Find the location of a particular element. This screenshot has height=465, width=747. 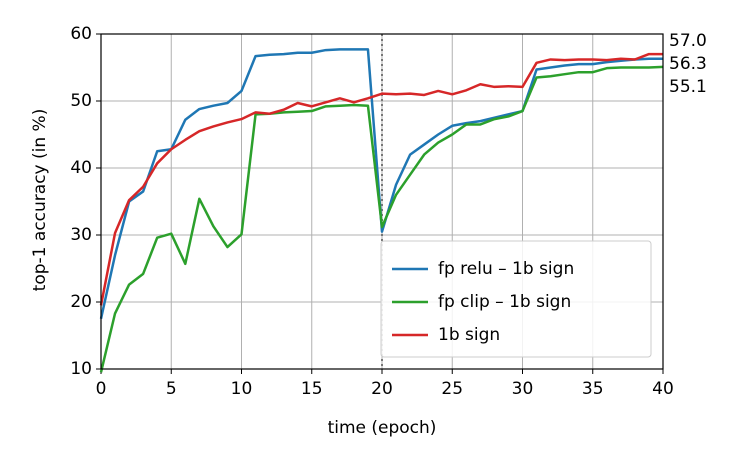

annotation: 55.1 is located at coordinates (688, 87).